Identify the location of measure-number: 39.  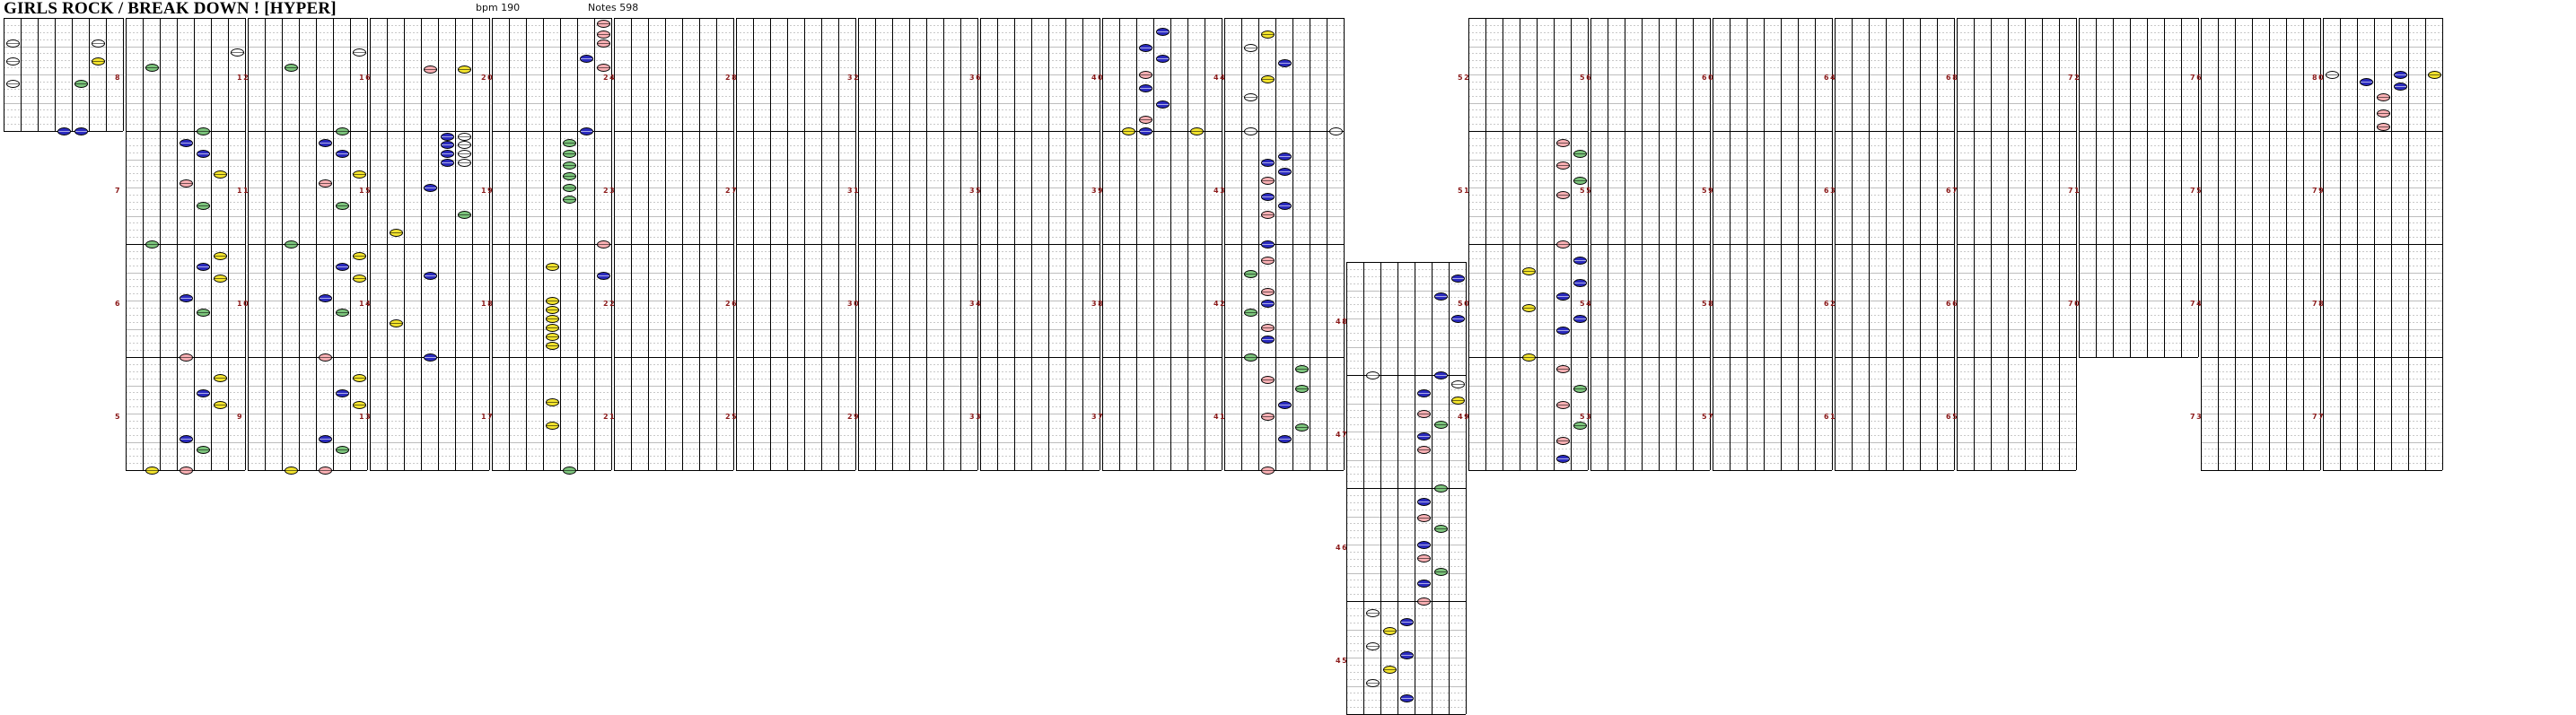
(1098, 191).